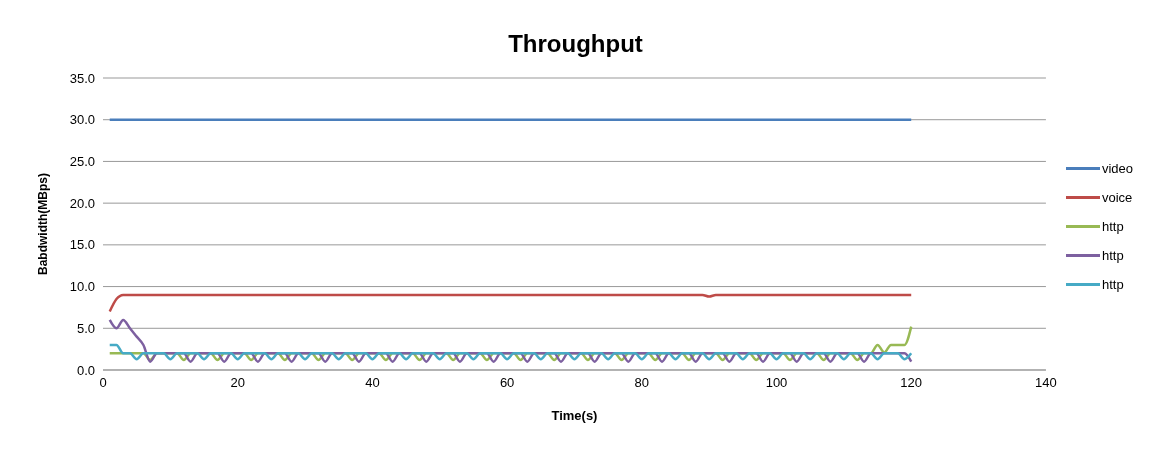 The width and height of the screenshot is (1151, 453). Describe the element at coordinates (103, 383) in the screenshot. I see `x-tick-label: 0` at that location.